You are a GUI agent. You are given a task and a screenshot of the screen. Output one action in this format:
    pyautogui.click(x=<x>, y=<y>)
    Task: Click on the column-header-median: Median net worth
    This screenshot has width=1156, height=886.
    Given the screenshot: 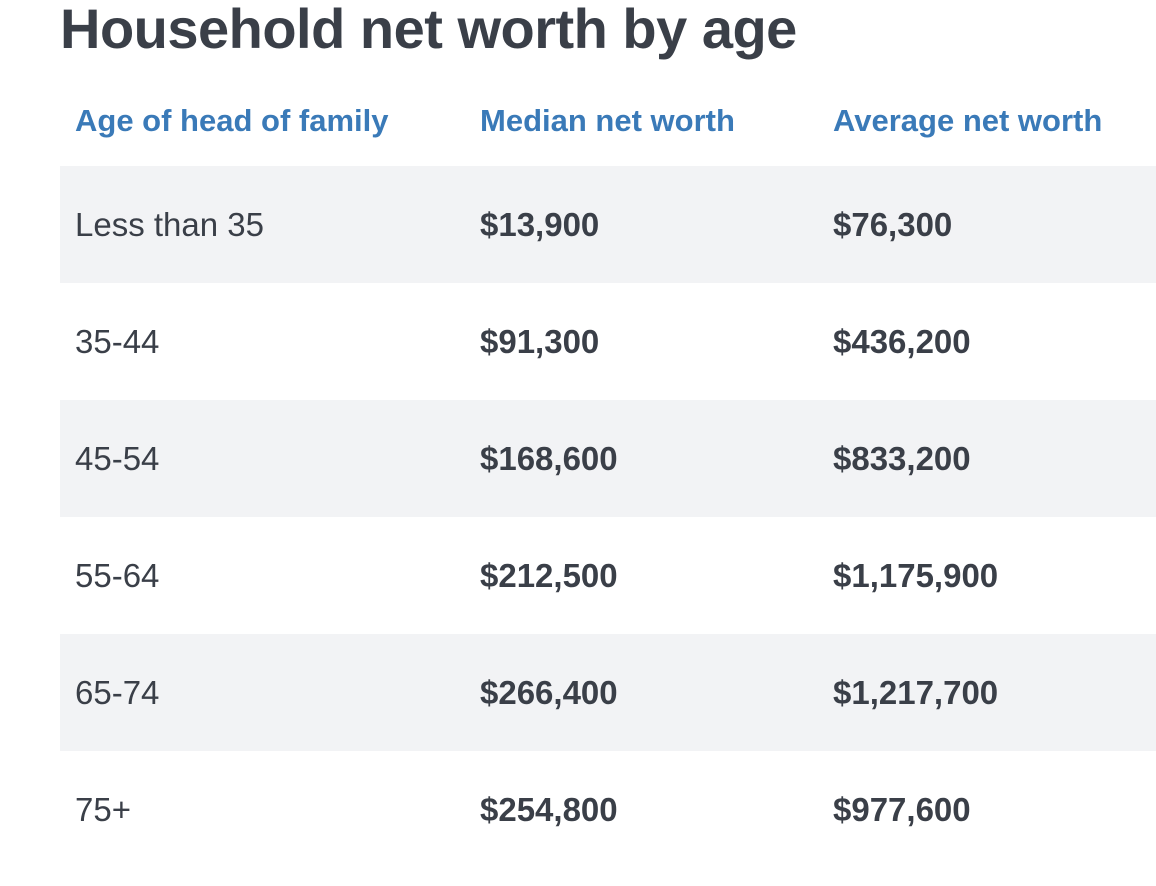 What is the action you would take?
    pyautogui.click(x=607, y=120)
    